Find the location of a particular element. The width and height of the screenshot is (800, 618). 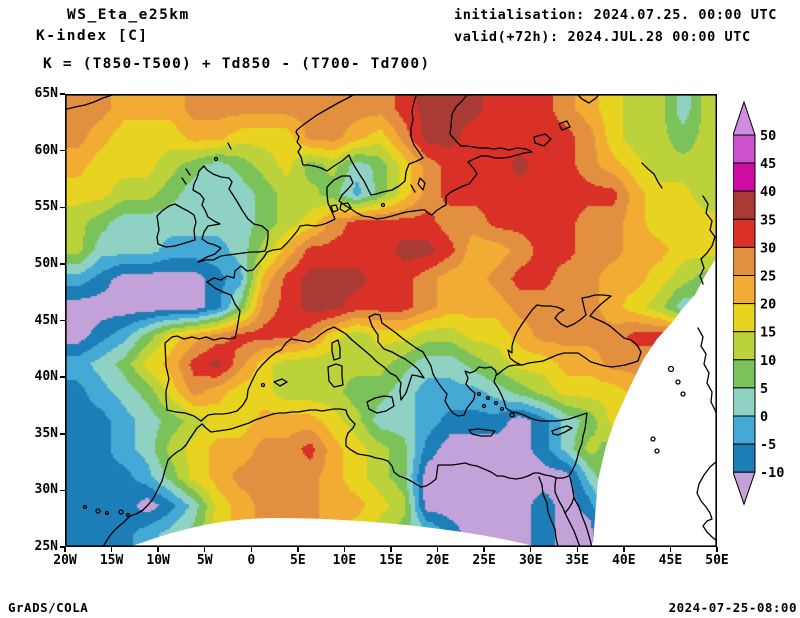

coastline-sinai-redsea-west is located at coordinates (567, 512).